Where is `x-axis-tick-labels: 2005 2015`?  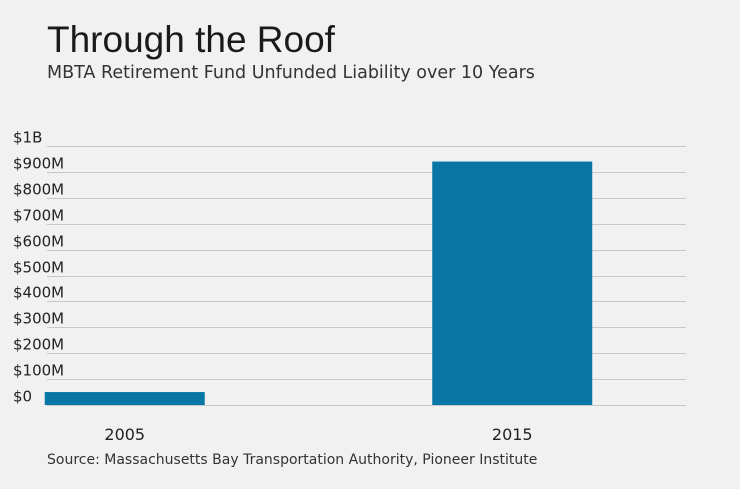 x-axis-tick-labels: 2005 2015 is located at coordinates (318, 434).